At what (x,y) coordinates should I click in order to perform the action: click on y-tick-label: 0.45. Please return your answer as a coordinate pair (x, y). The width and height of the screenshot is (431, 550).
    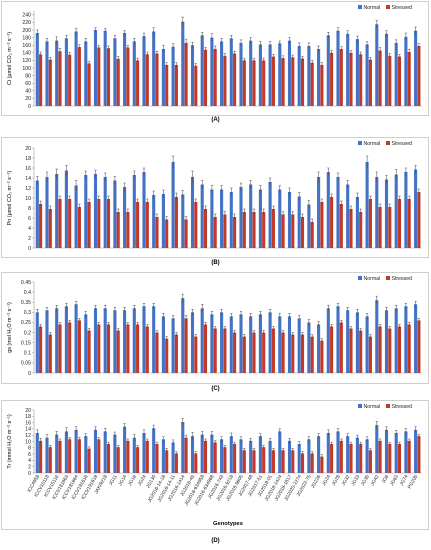
    Looking at the image, I should click on (26, 283).